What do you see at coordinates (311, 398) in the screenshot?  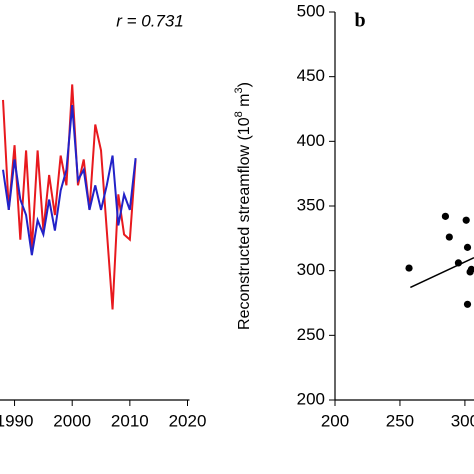 I see `y-tick-label: 200` at bounding box center [311, 398].